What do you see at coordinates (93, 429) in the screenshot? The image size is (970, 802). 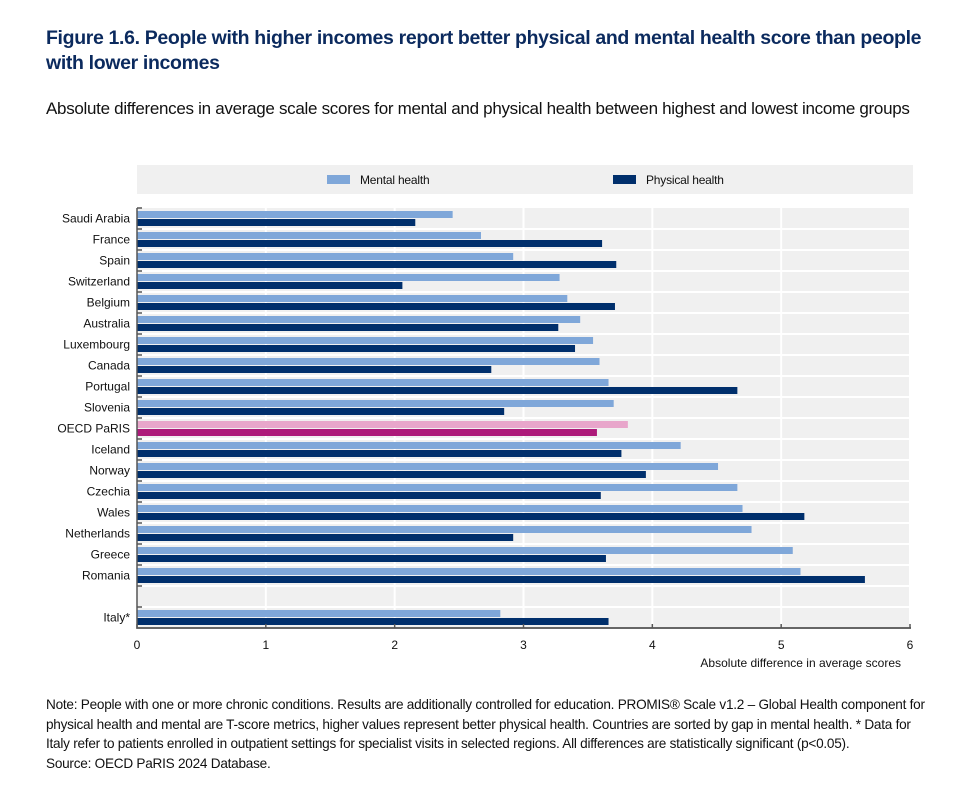 I see `category-label: OECD PaRIS` at bounding box center [93, 429].